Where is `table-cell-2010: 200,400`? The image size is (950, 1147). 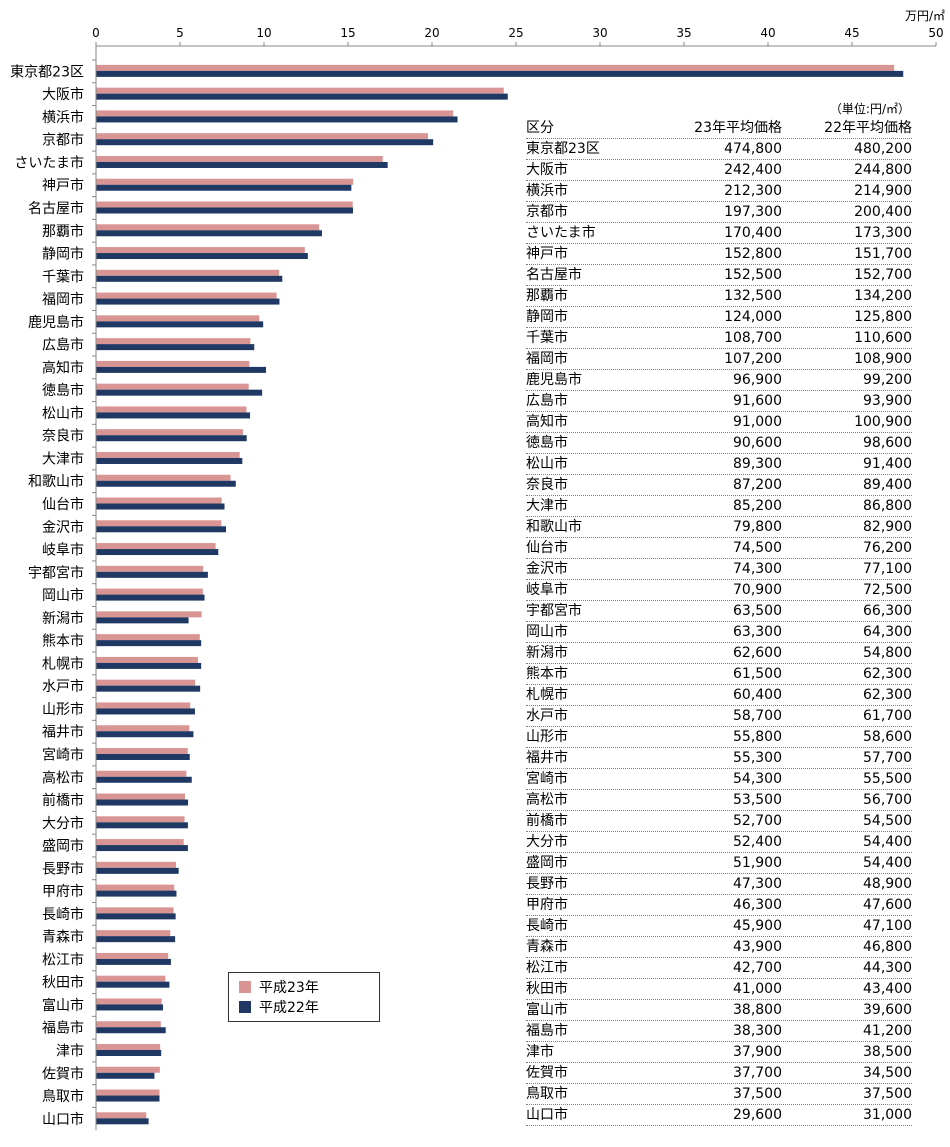 table-cell-2010: 200,400 is located at coordinates (883, 212).